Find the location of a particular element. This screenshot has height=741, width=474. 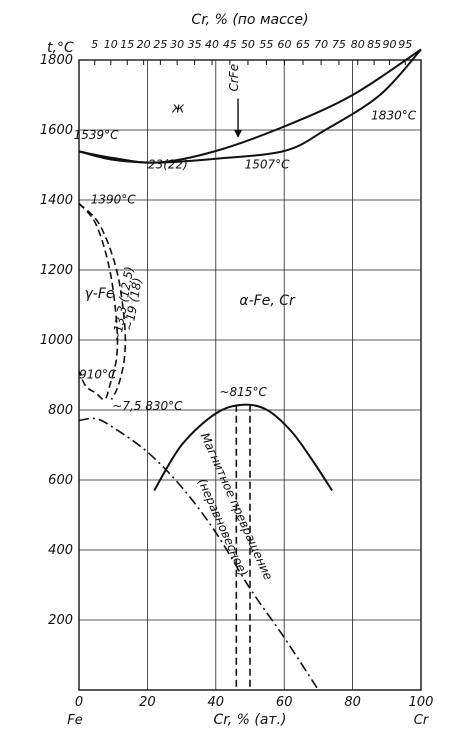

annotation-label-10: α-Fe, Cr is located at coordinates (267, 301).